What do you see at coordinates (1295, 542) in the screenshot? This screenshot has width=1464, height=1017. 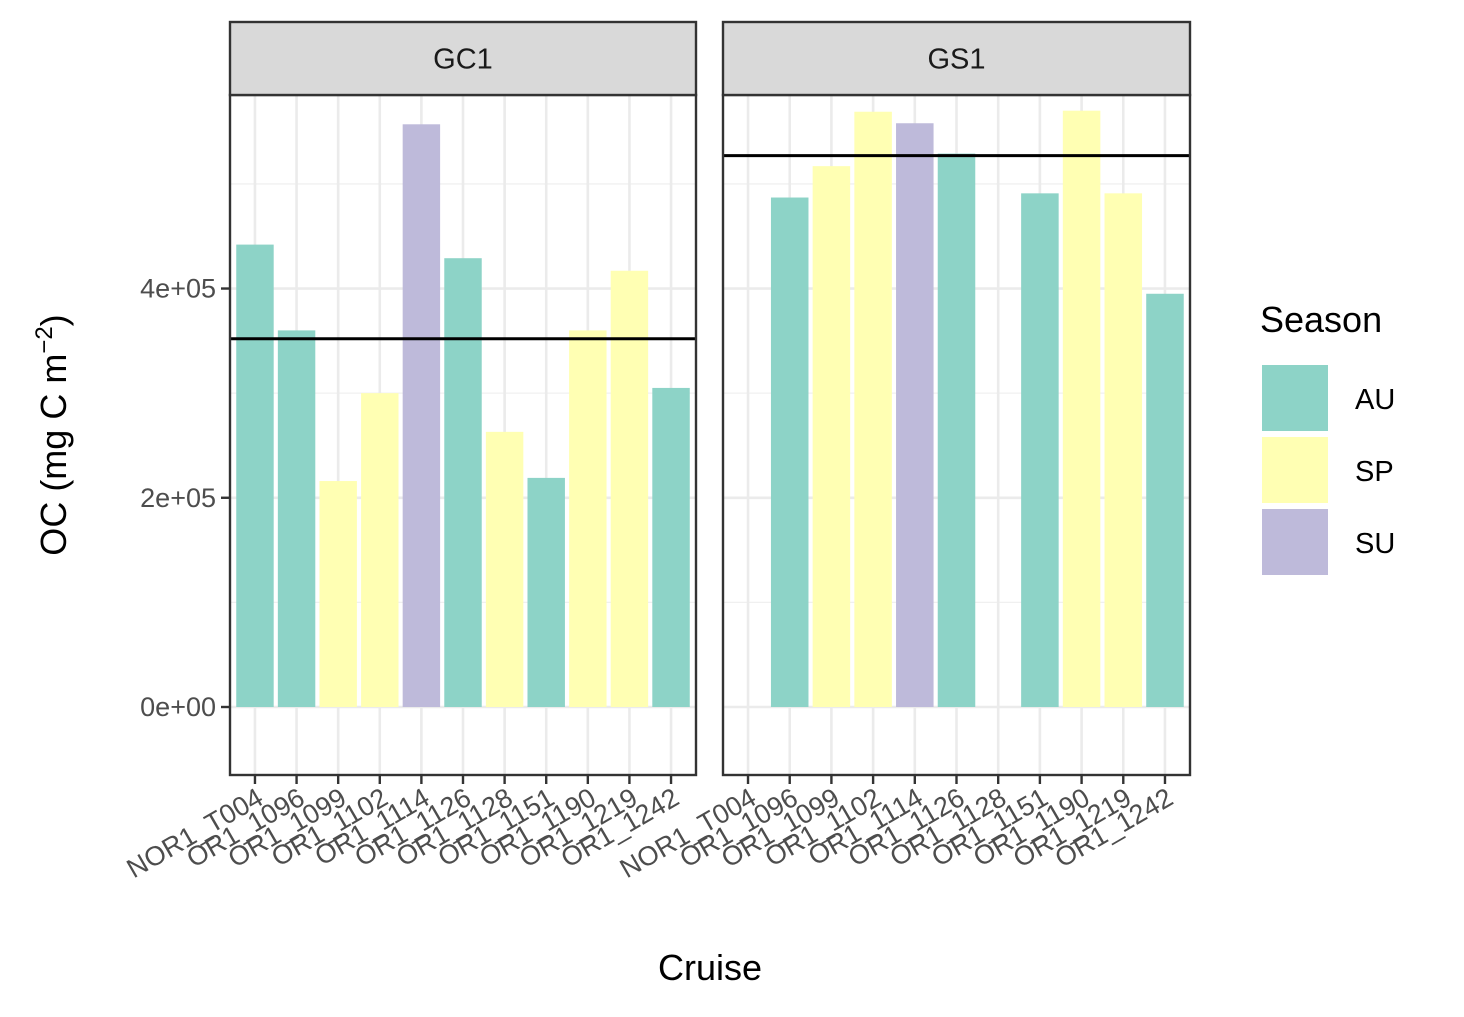 I see `legend-key-su` at bounding box center [1295, 542].